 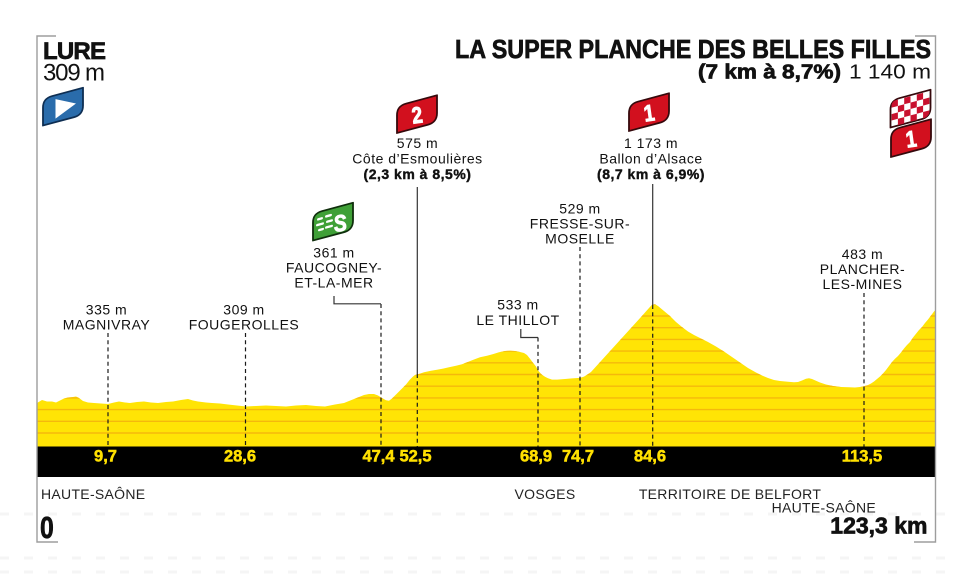 What do you see at coordinates (878, 526) in the screenshot?
I see `svg-text: 123,3 km` at bounding box center [878, 526].